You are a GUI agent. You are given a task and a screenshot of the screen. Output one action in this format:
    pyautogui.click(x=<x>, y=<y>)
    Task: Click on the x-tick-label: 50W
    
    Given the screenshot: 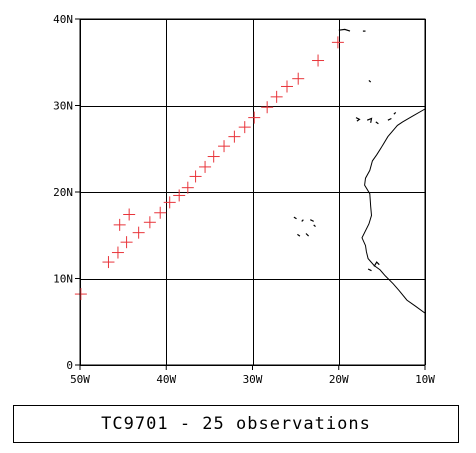 What is the action you would take?
    pyautogui.click(x=80, y=379)
    